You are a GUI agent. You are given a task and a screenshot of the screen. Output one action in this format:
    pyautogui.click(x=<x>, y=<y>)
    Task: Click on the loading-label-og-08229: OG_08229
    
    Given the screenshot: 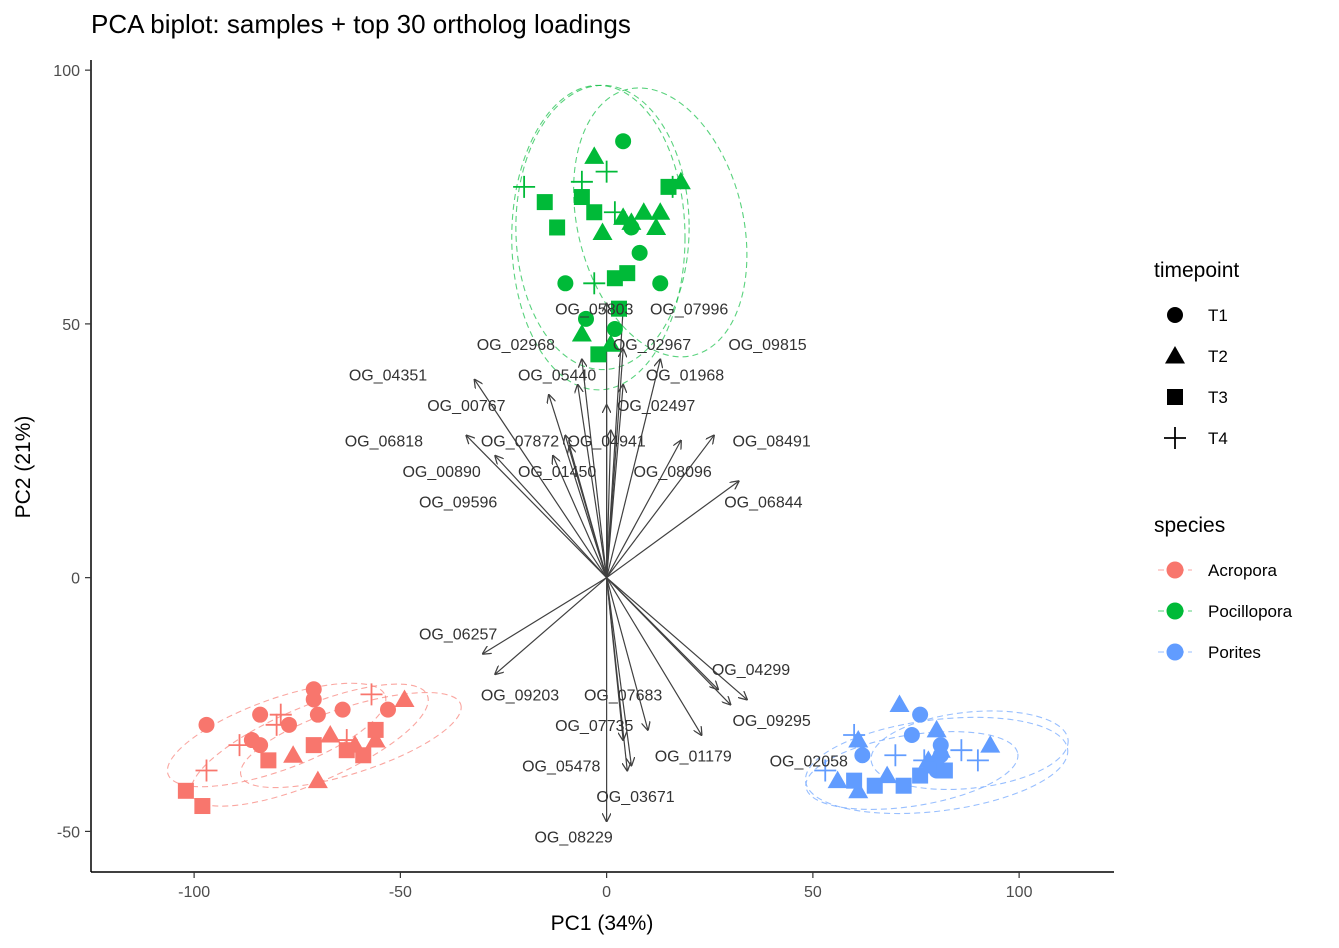 What is the action you would take?
    pyautogui.click(x=573, y=837)
    